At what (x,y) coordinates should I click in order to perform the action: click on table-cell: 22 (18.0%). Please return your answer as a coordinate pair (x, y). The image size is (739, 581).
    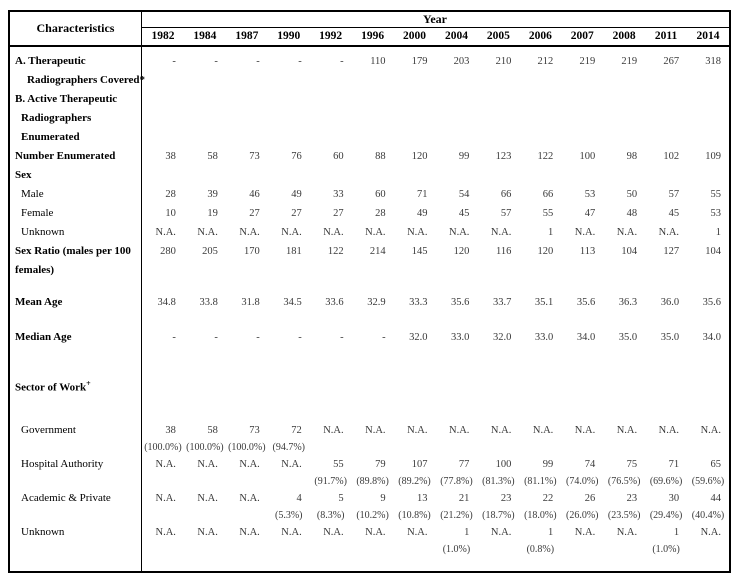
    Looking at the image, I should click on (540, 506).